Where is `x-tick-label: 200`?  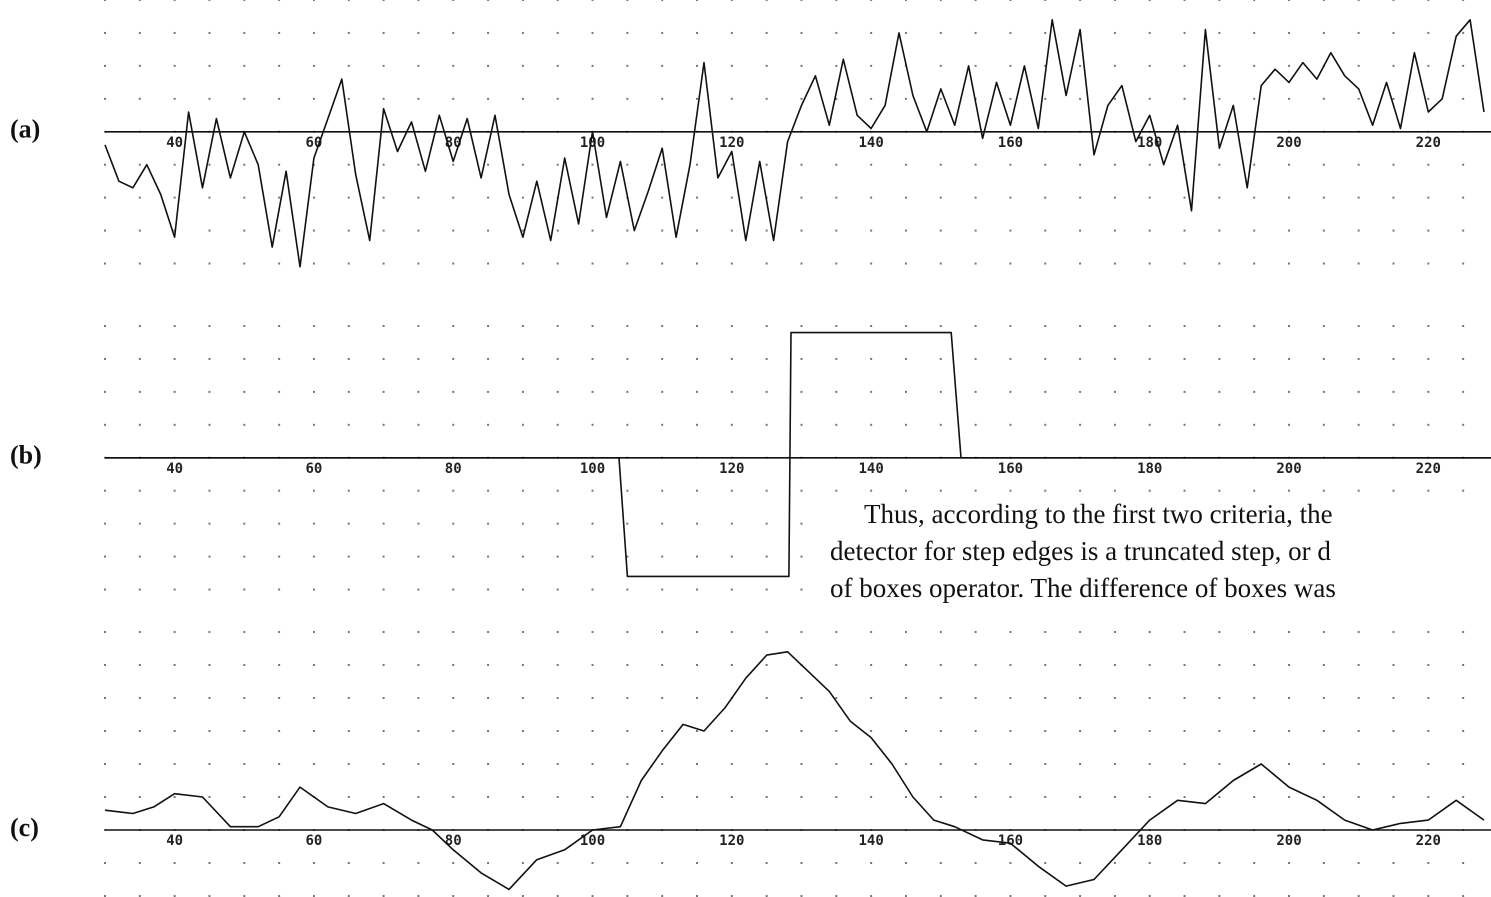
x-tick-label: 200 is located at coordinates (1288, 143).